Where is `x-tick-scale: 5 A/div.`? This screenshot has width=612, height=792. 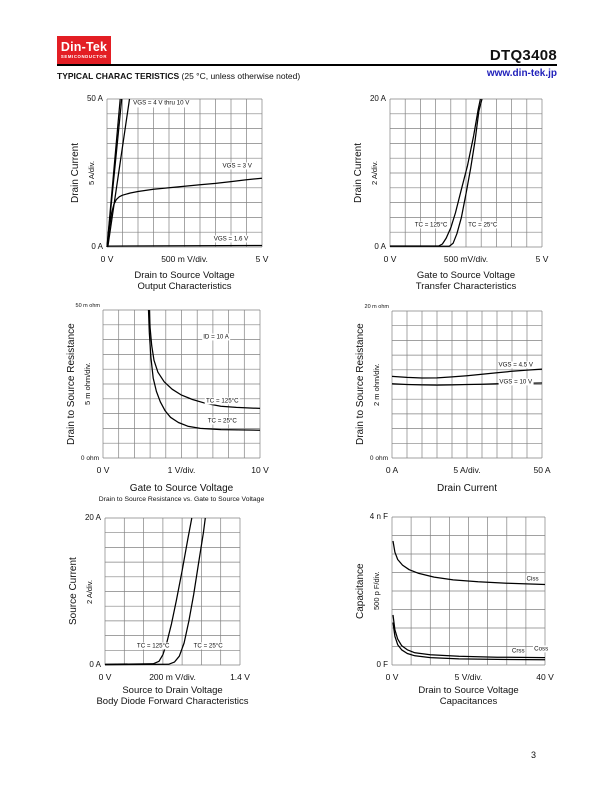 x-tick-scale: 5 A/div. is located at coordinates (467, 470).